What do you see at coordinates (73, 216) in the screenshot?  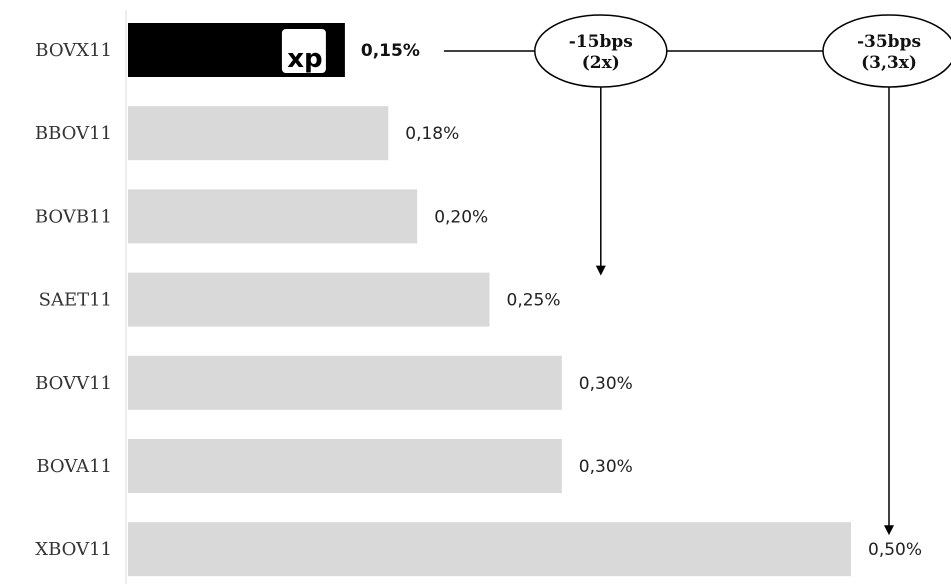 I see `category-label-bovb11: BOVB11` at bounding box center [73, 216].